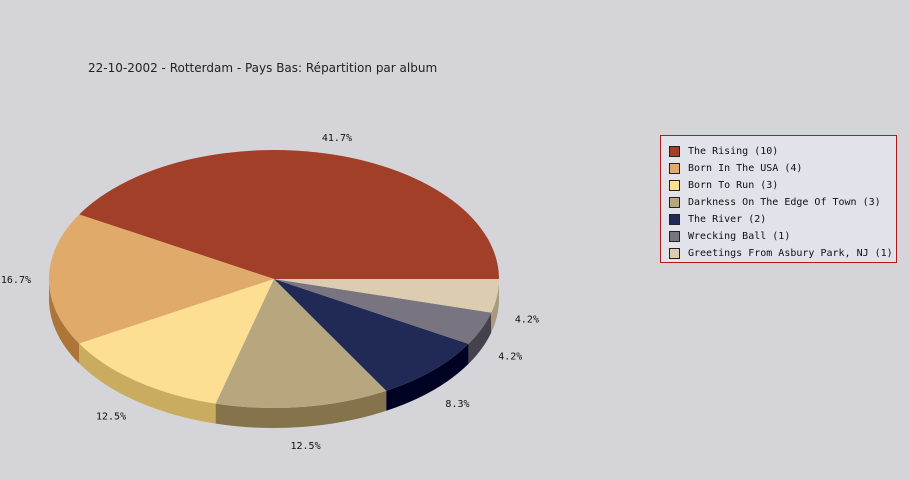 The height and width of the screenshot is (480, 910). What do you see at coordinates (745, 168) in the screenshot?
I see `legend-label-born-in-the-usa: Born In The USA (4)` at bounding box center [745, 168].